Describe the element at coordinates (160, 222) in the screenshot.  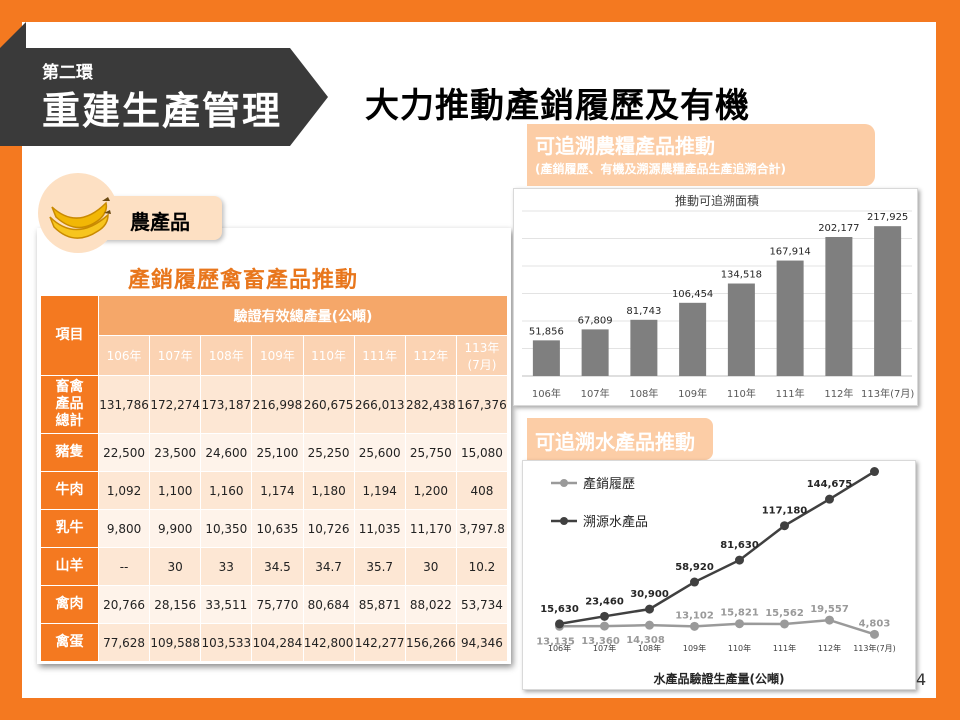
I see `category-label: 農產品` at that location.